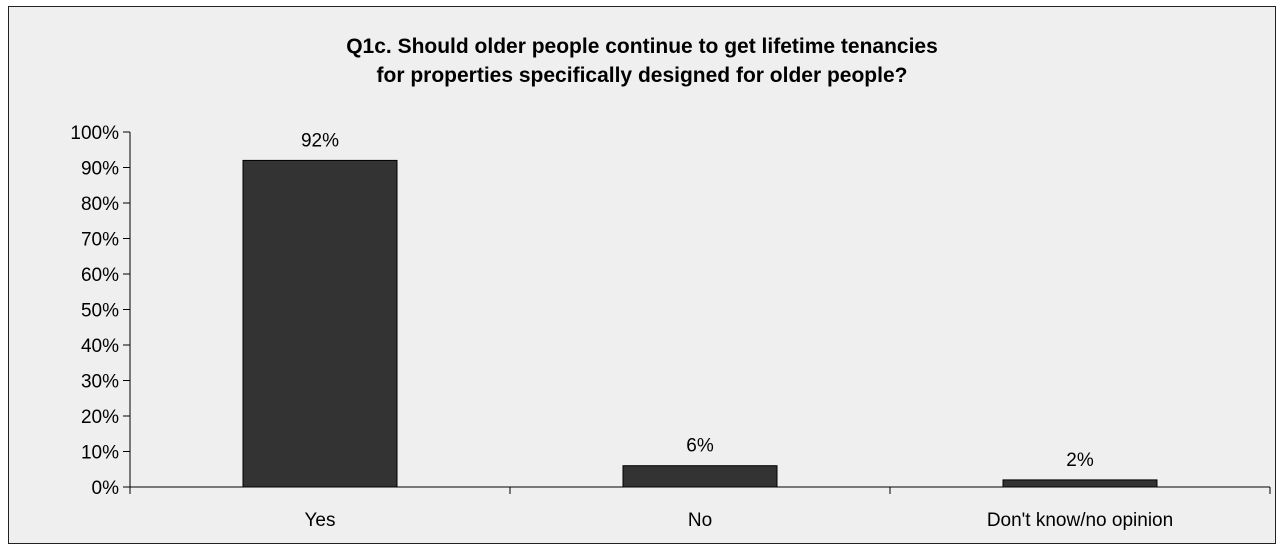 The height and width of the screenshot is (548, 1282). What do you see at coordinates (1080, 520) in the screenshot?
I see `x-category-label: Don't know/no opinion` at bounding box center [1080, 520].